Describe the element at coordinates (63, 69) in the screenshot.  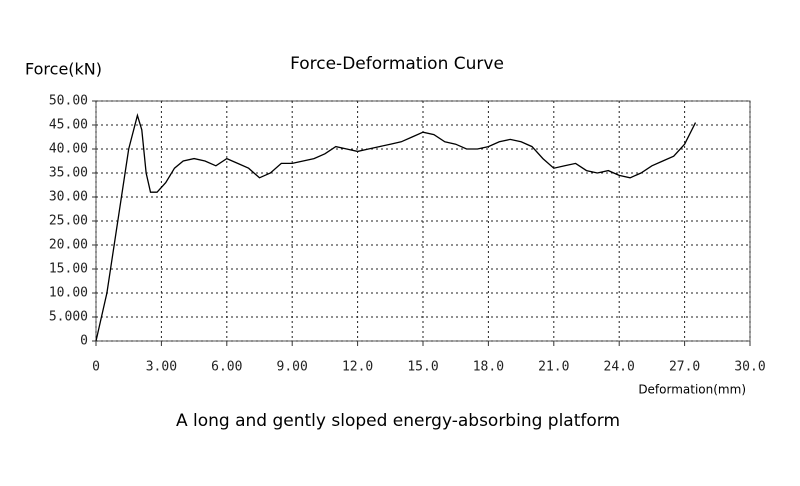
I see `y-axis-label: Force(kN)` at that location.